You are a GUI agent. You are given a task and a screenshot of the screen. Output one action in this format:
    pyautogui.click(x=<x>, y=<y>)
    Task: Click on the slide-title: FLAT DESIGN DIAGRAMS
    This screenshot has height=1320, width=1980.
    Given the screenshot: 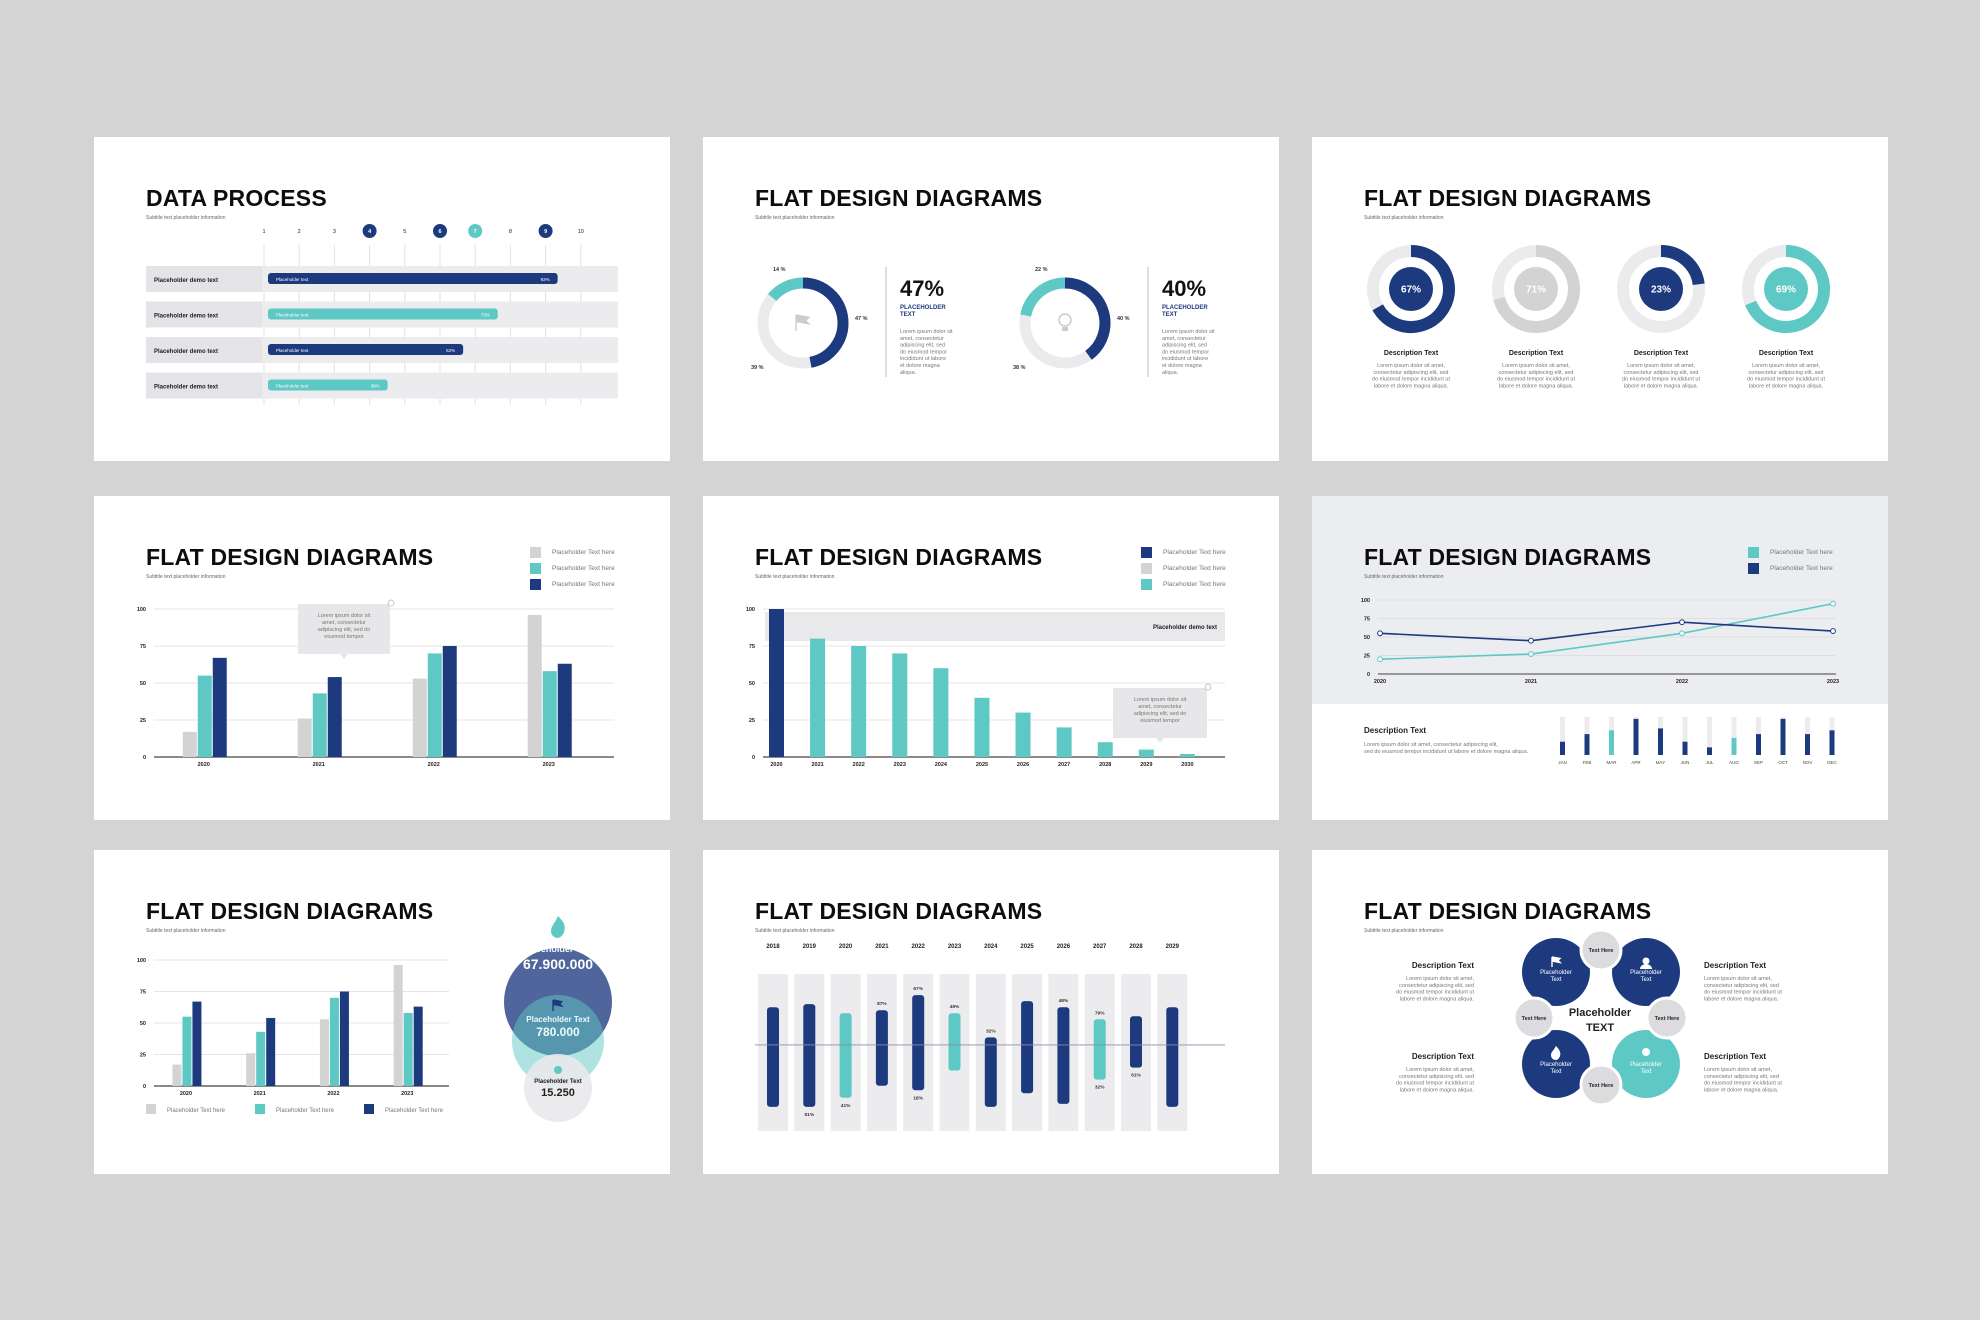 What is the action you would take?
    pyautogui.click(x=899, y=198)
    